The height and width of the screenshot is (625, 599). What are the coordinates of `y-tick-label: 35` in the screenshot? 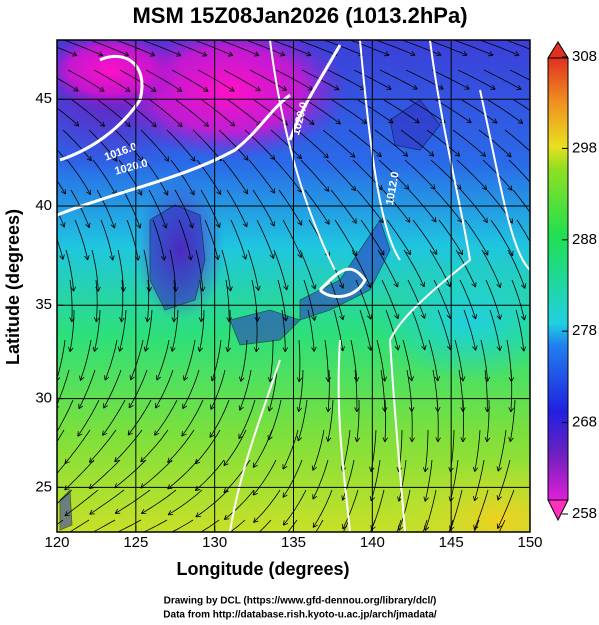 It's located at (43, 304).